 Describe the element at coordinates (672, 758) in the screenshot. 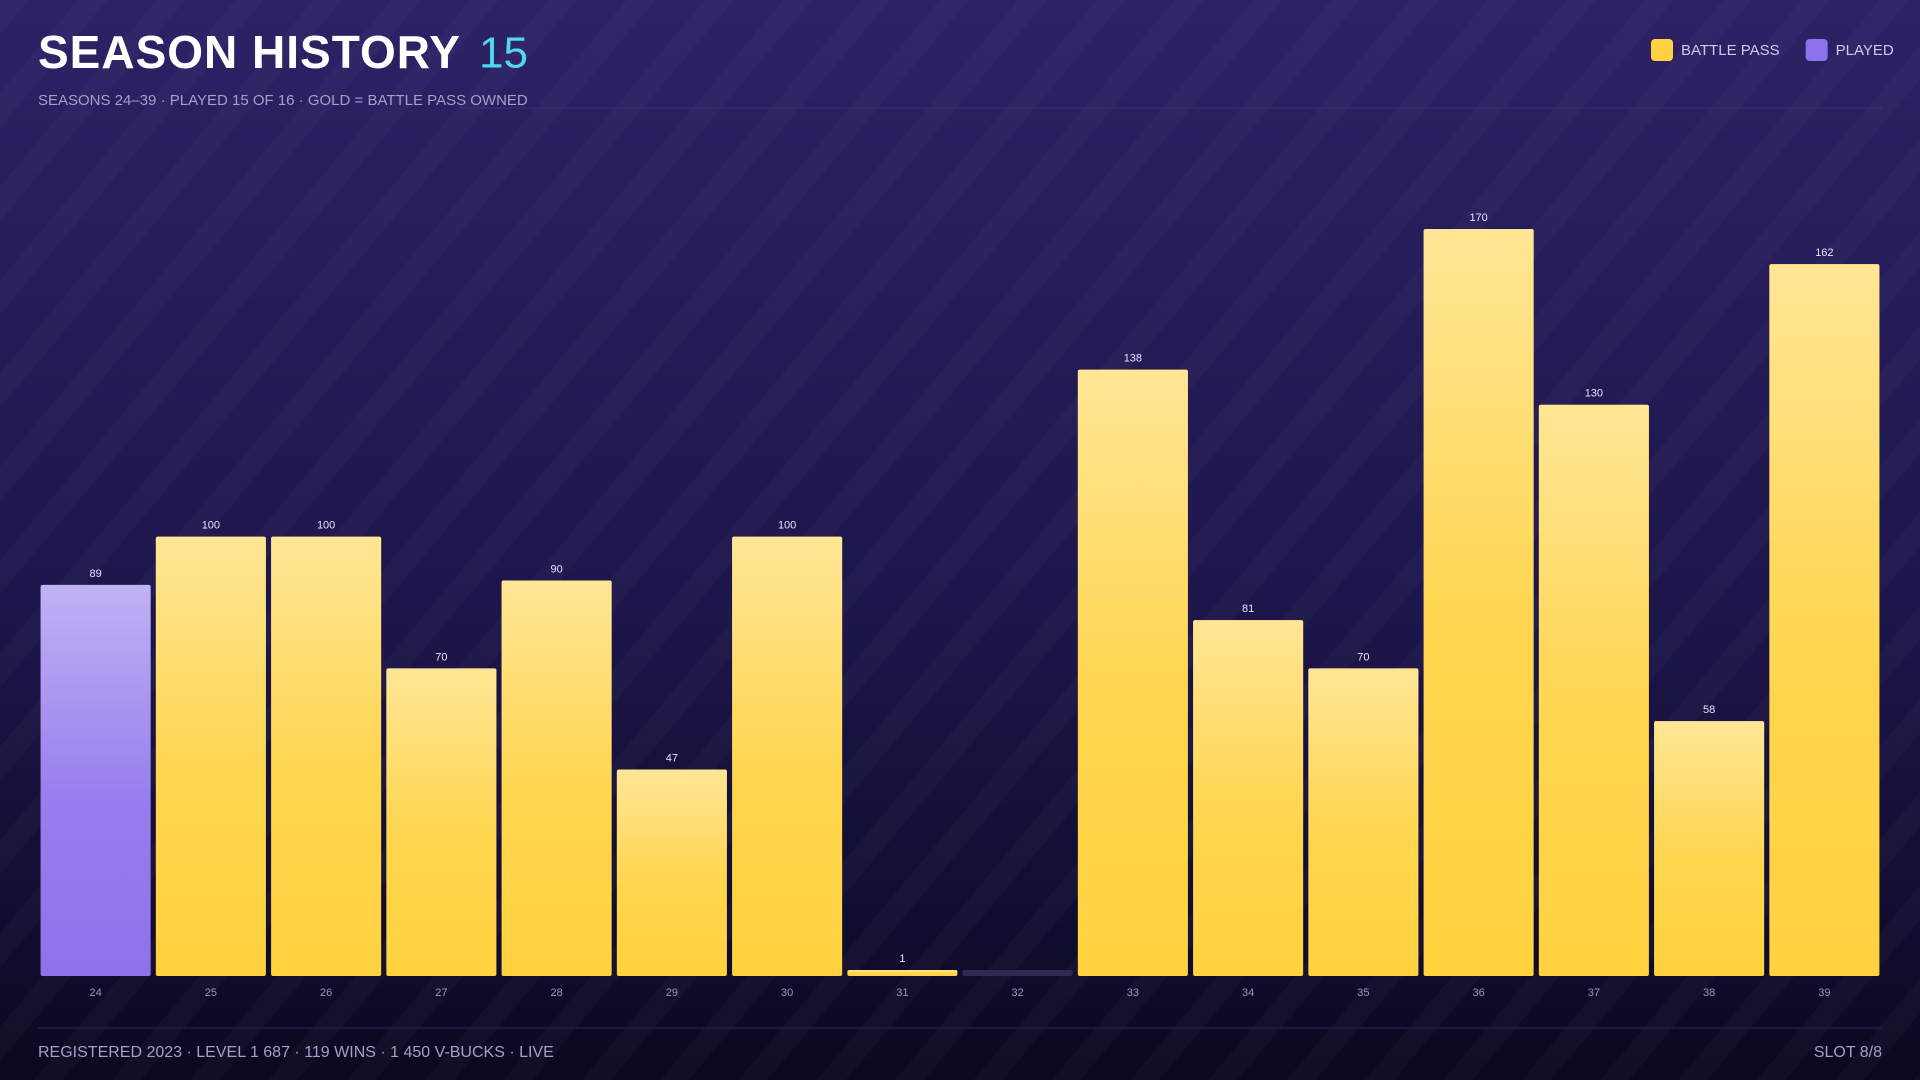

I see `value-label: 47` at that location.